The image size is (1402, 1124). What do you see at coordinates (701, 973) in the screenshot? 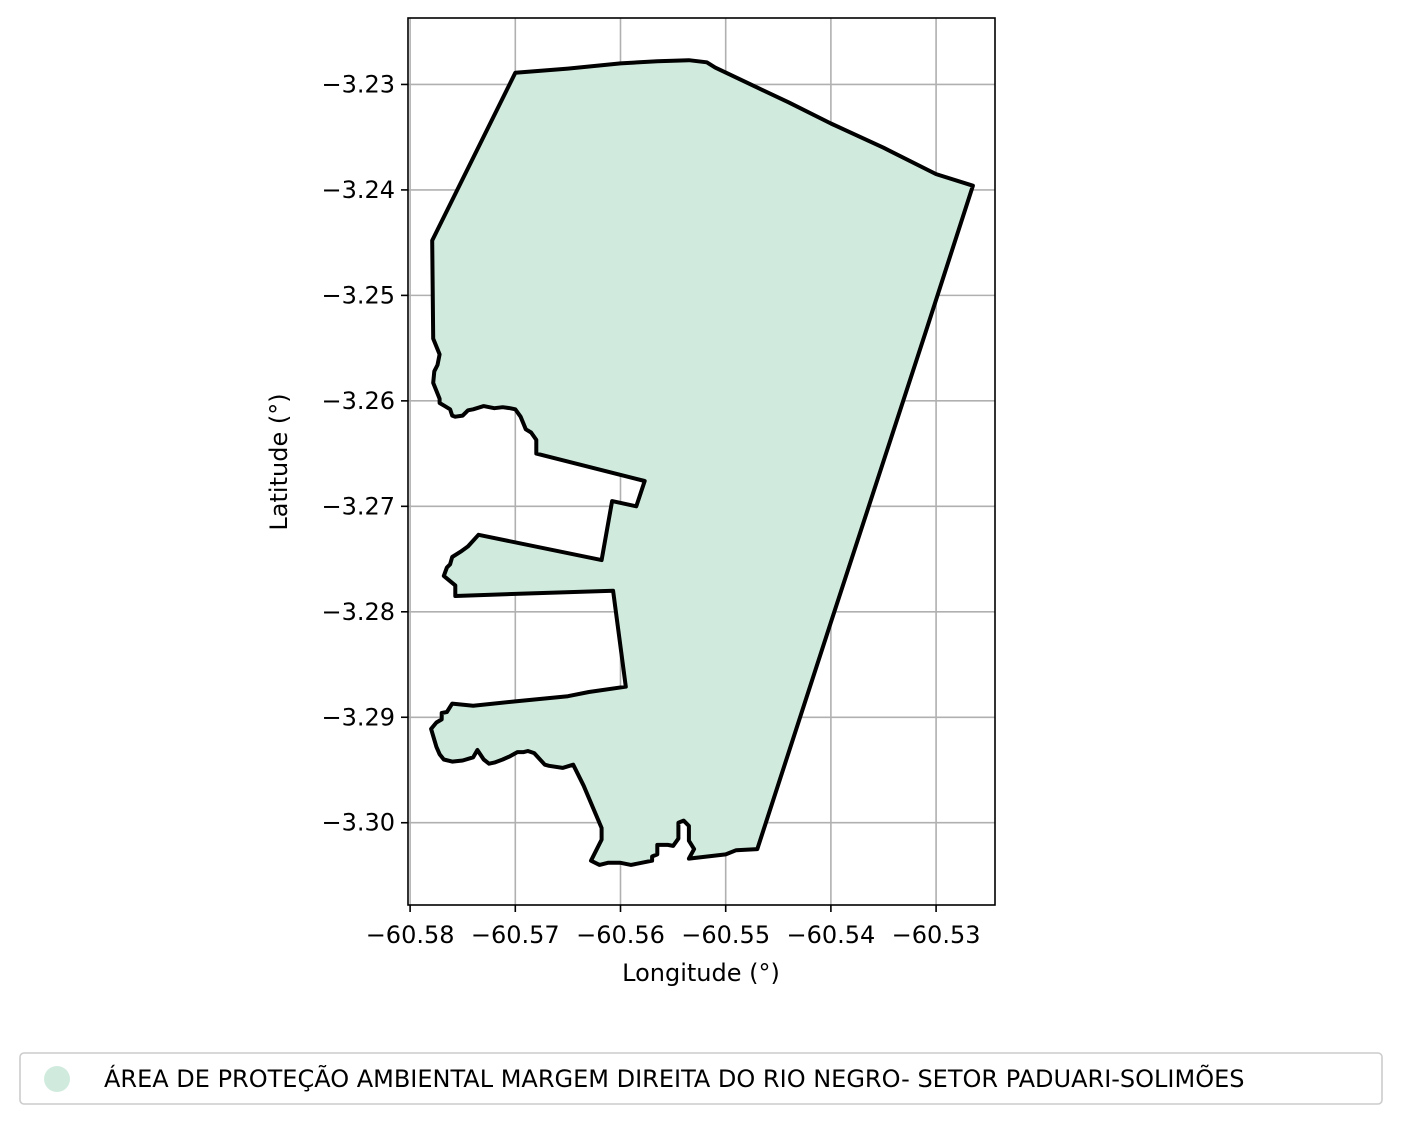
I see `x-axis-label: Longitude (°)` at bounding box center [701, 973].